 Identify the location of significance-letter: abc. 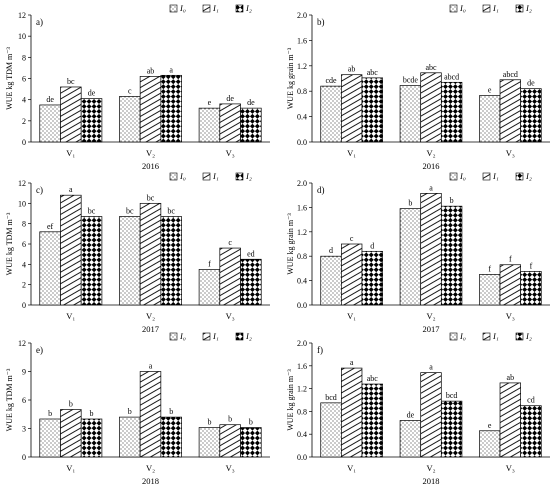
(431, 67).